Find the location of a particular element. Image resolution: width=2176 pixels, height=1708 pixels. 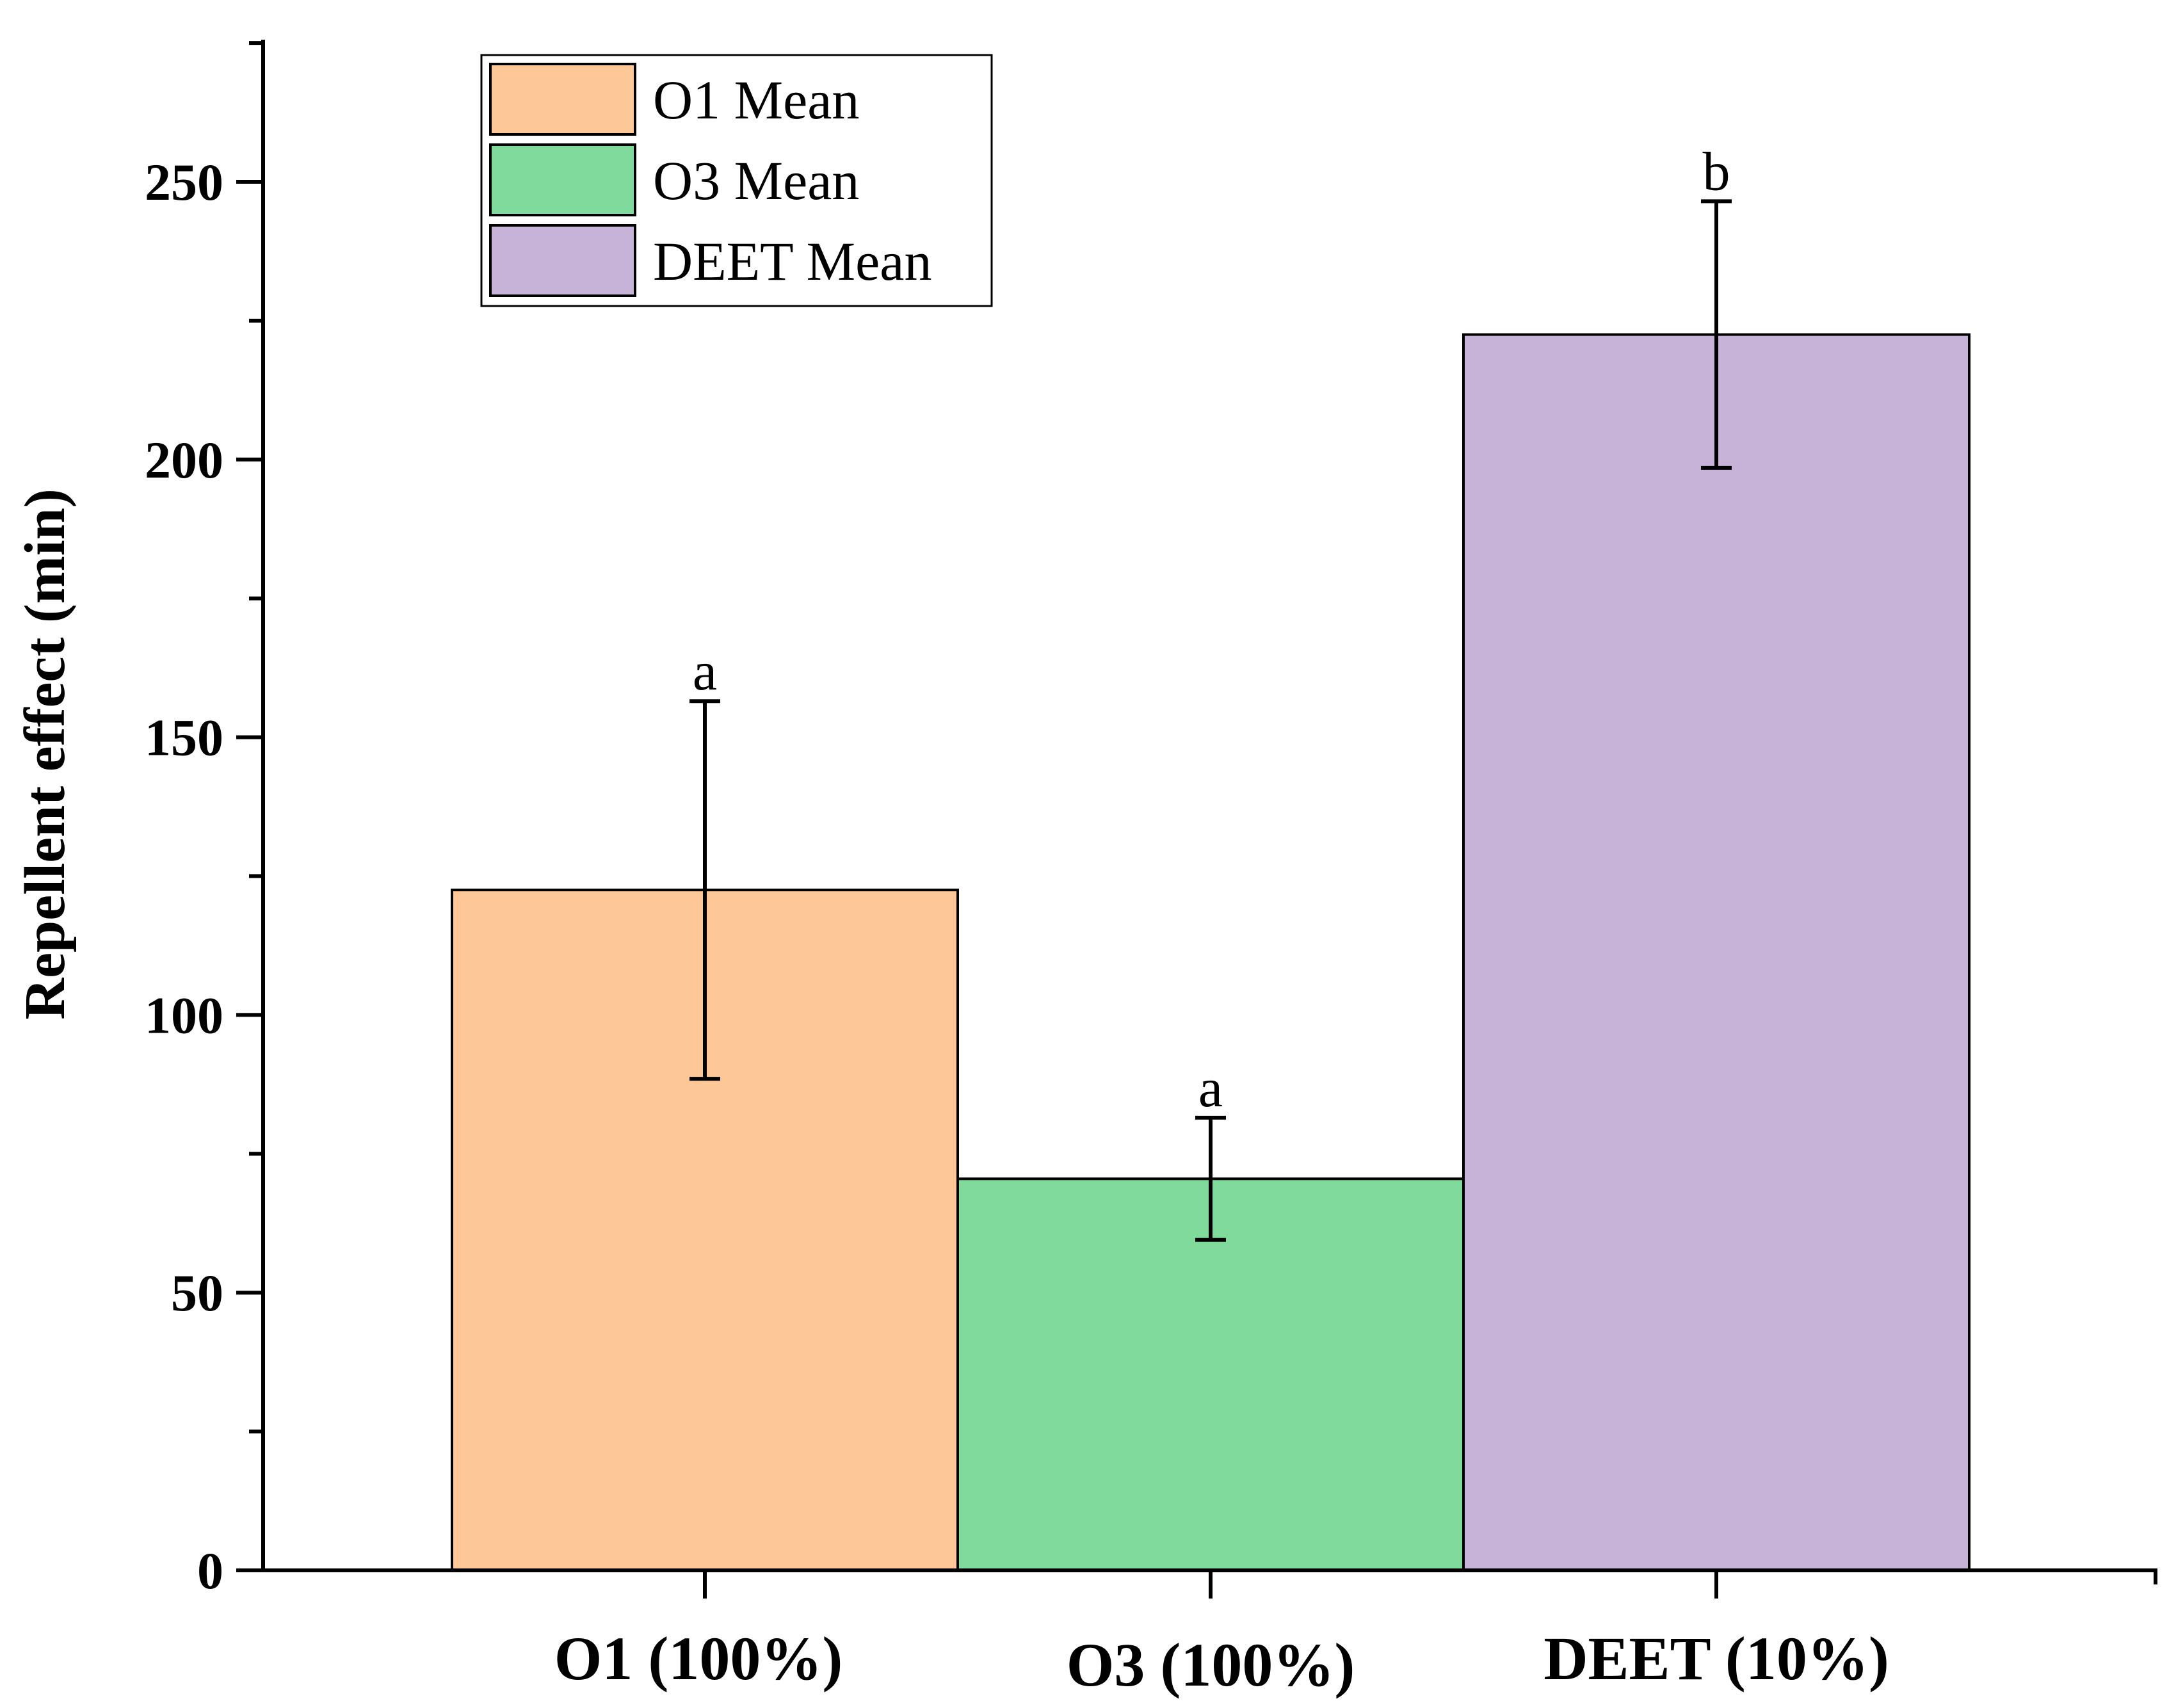

legend: O1 Mean O3 Mean DEET Mean is located at coordinates (736, 180).